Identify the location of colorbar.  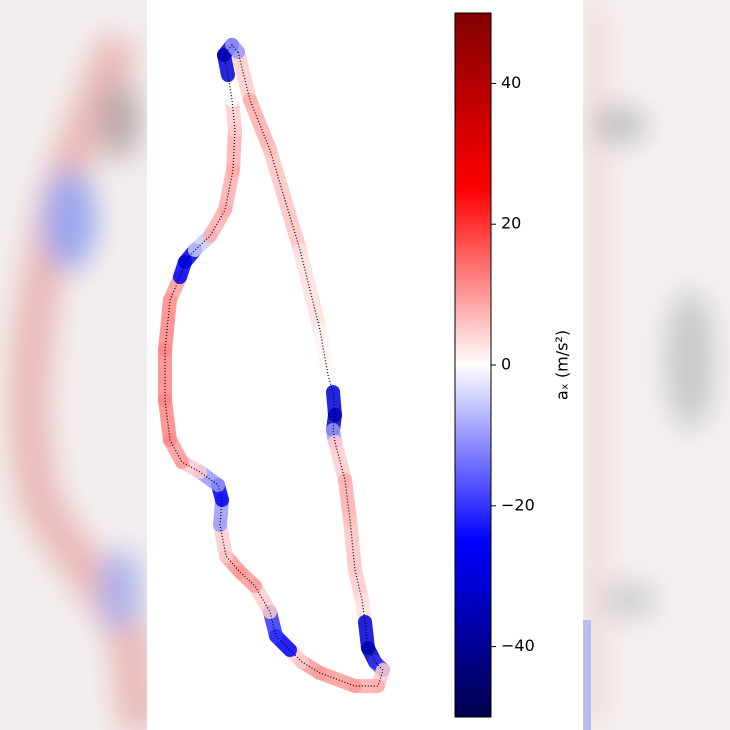
(473, 365).